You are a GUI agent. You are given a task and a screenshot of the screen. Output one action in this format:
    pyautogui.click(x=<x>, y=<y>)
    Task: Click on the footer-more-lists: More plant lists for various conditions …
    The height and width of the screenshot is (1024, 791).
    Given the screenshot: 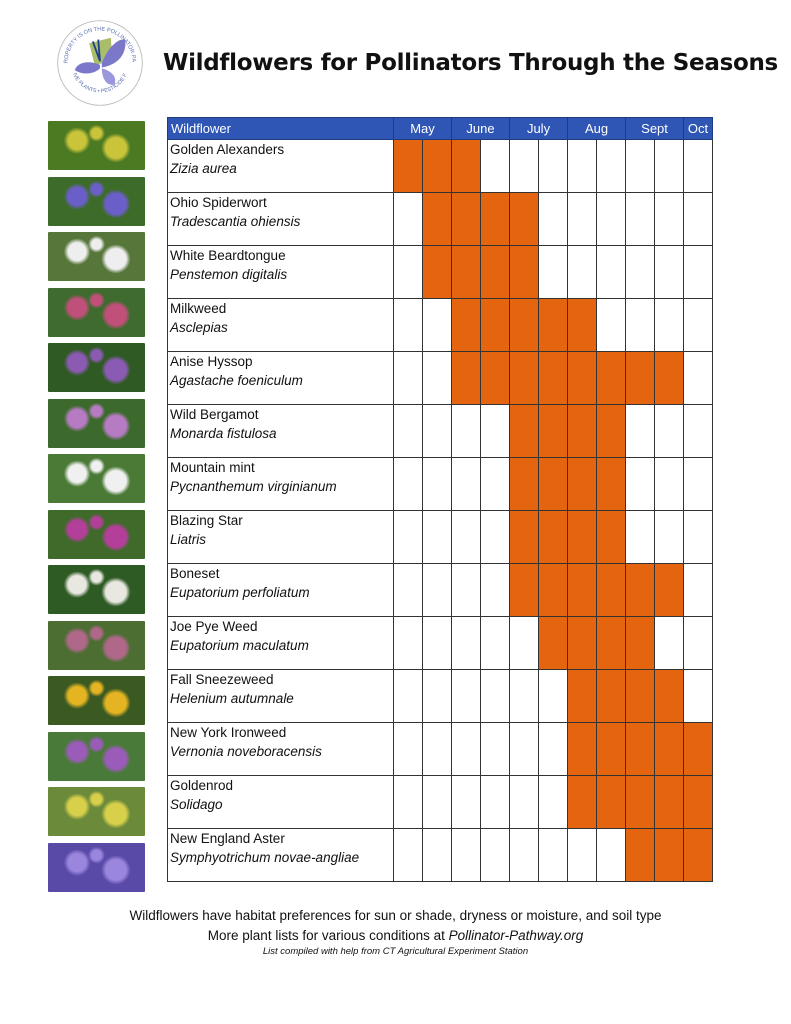 What is the action you would take?
    pyautogui.click(x=395, y=935)
    